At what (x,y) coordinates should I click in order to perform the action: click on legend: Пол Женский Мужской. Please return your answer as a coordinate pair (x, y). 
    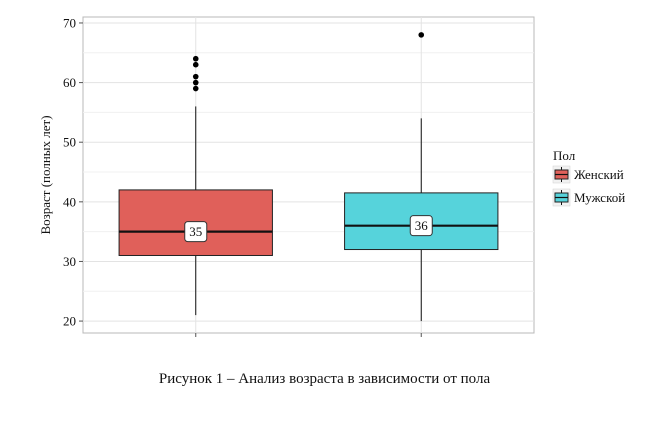
    Looking at the image, I should click on (588, 177).